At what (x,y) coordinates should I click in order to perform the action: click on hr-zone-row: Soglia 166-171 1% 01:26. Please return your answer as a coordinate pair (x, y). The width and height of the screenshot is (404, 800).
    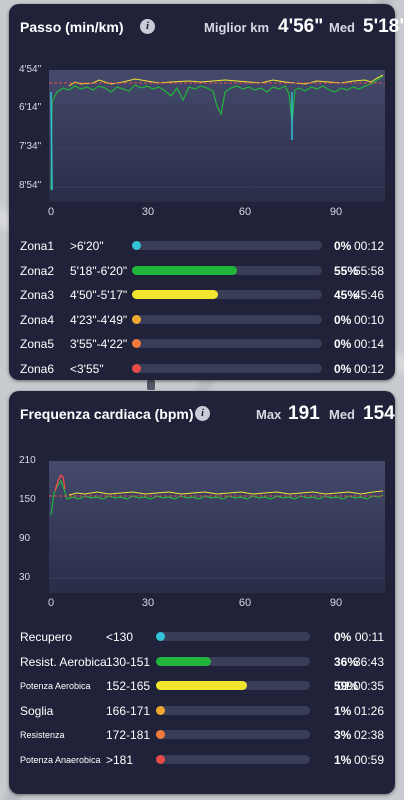
    Looking at the image, I should click on (202, 711).